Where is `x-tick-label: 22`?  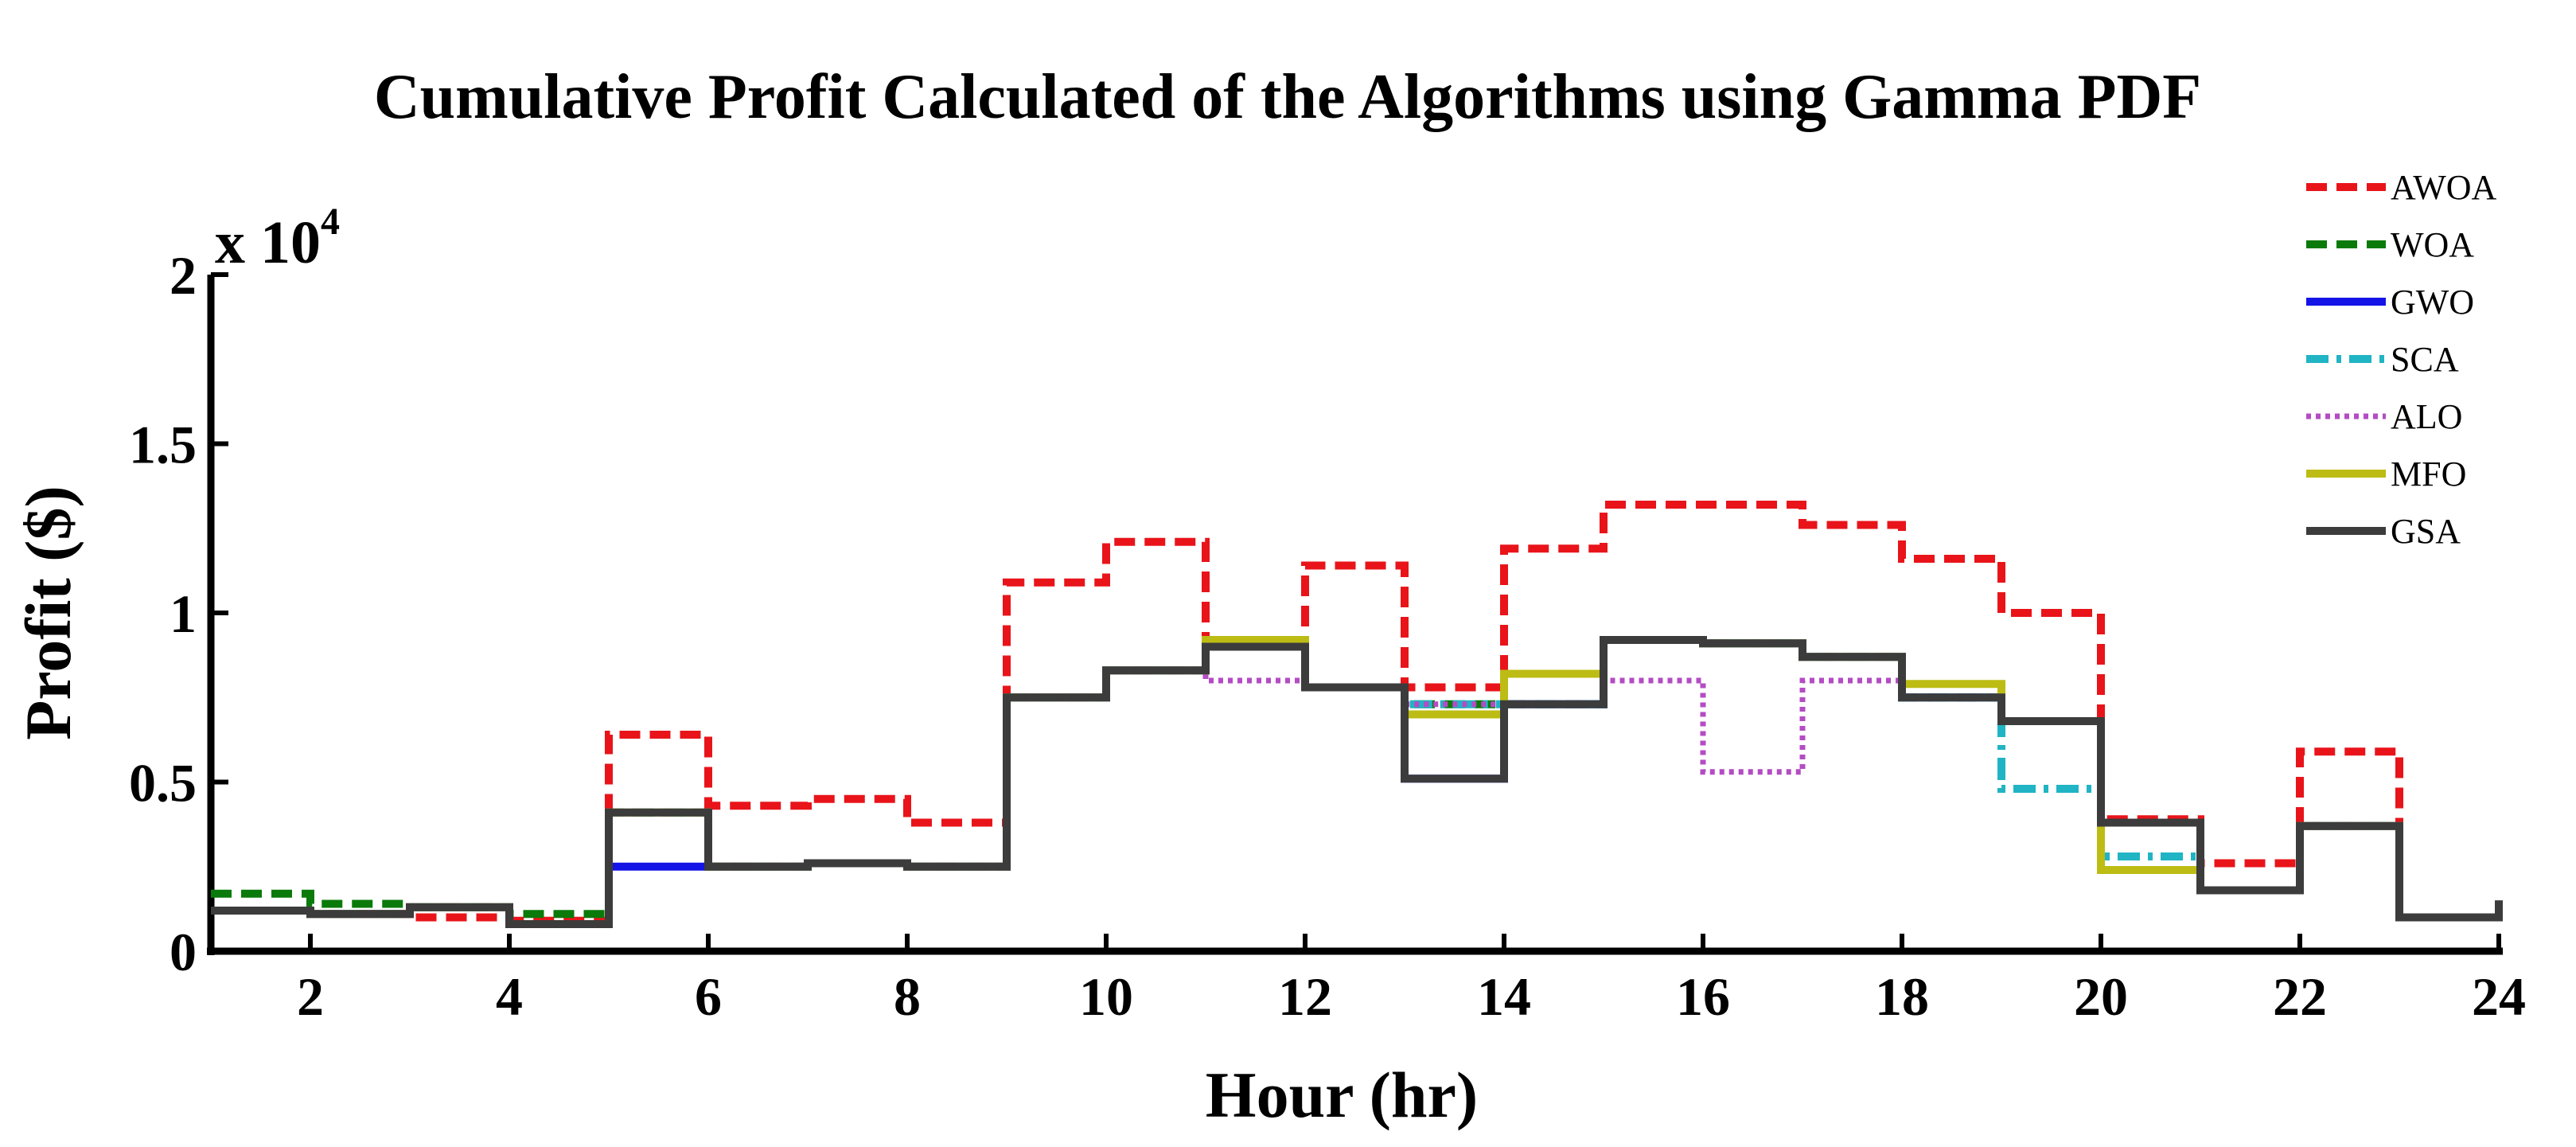 x-tick-label: 22 is located at coordinates (2300, 996).